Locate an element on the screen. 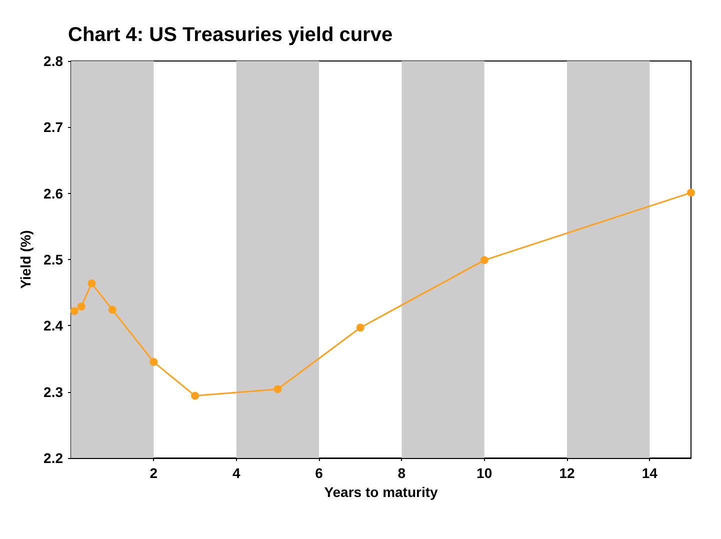 The image size is (721, 539). y-tick-label: 2.3 is located at coordinates (54, 392).